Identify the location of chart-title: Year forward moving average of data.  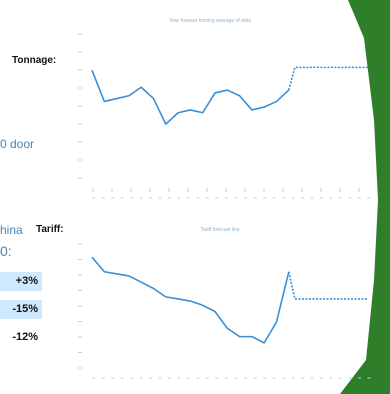
(210, 21).